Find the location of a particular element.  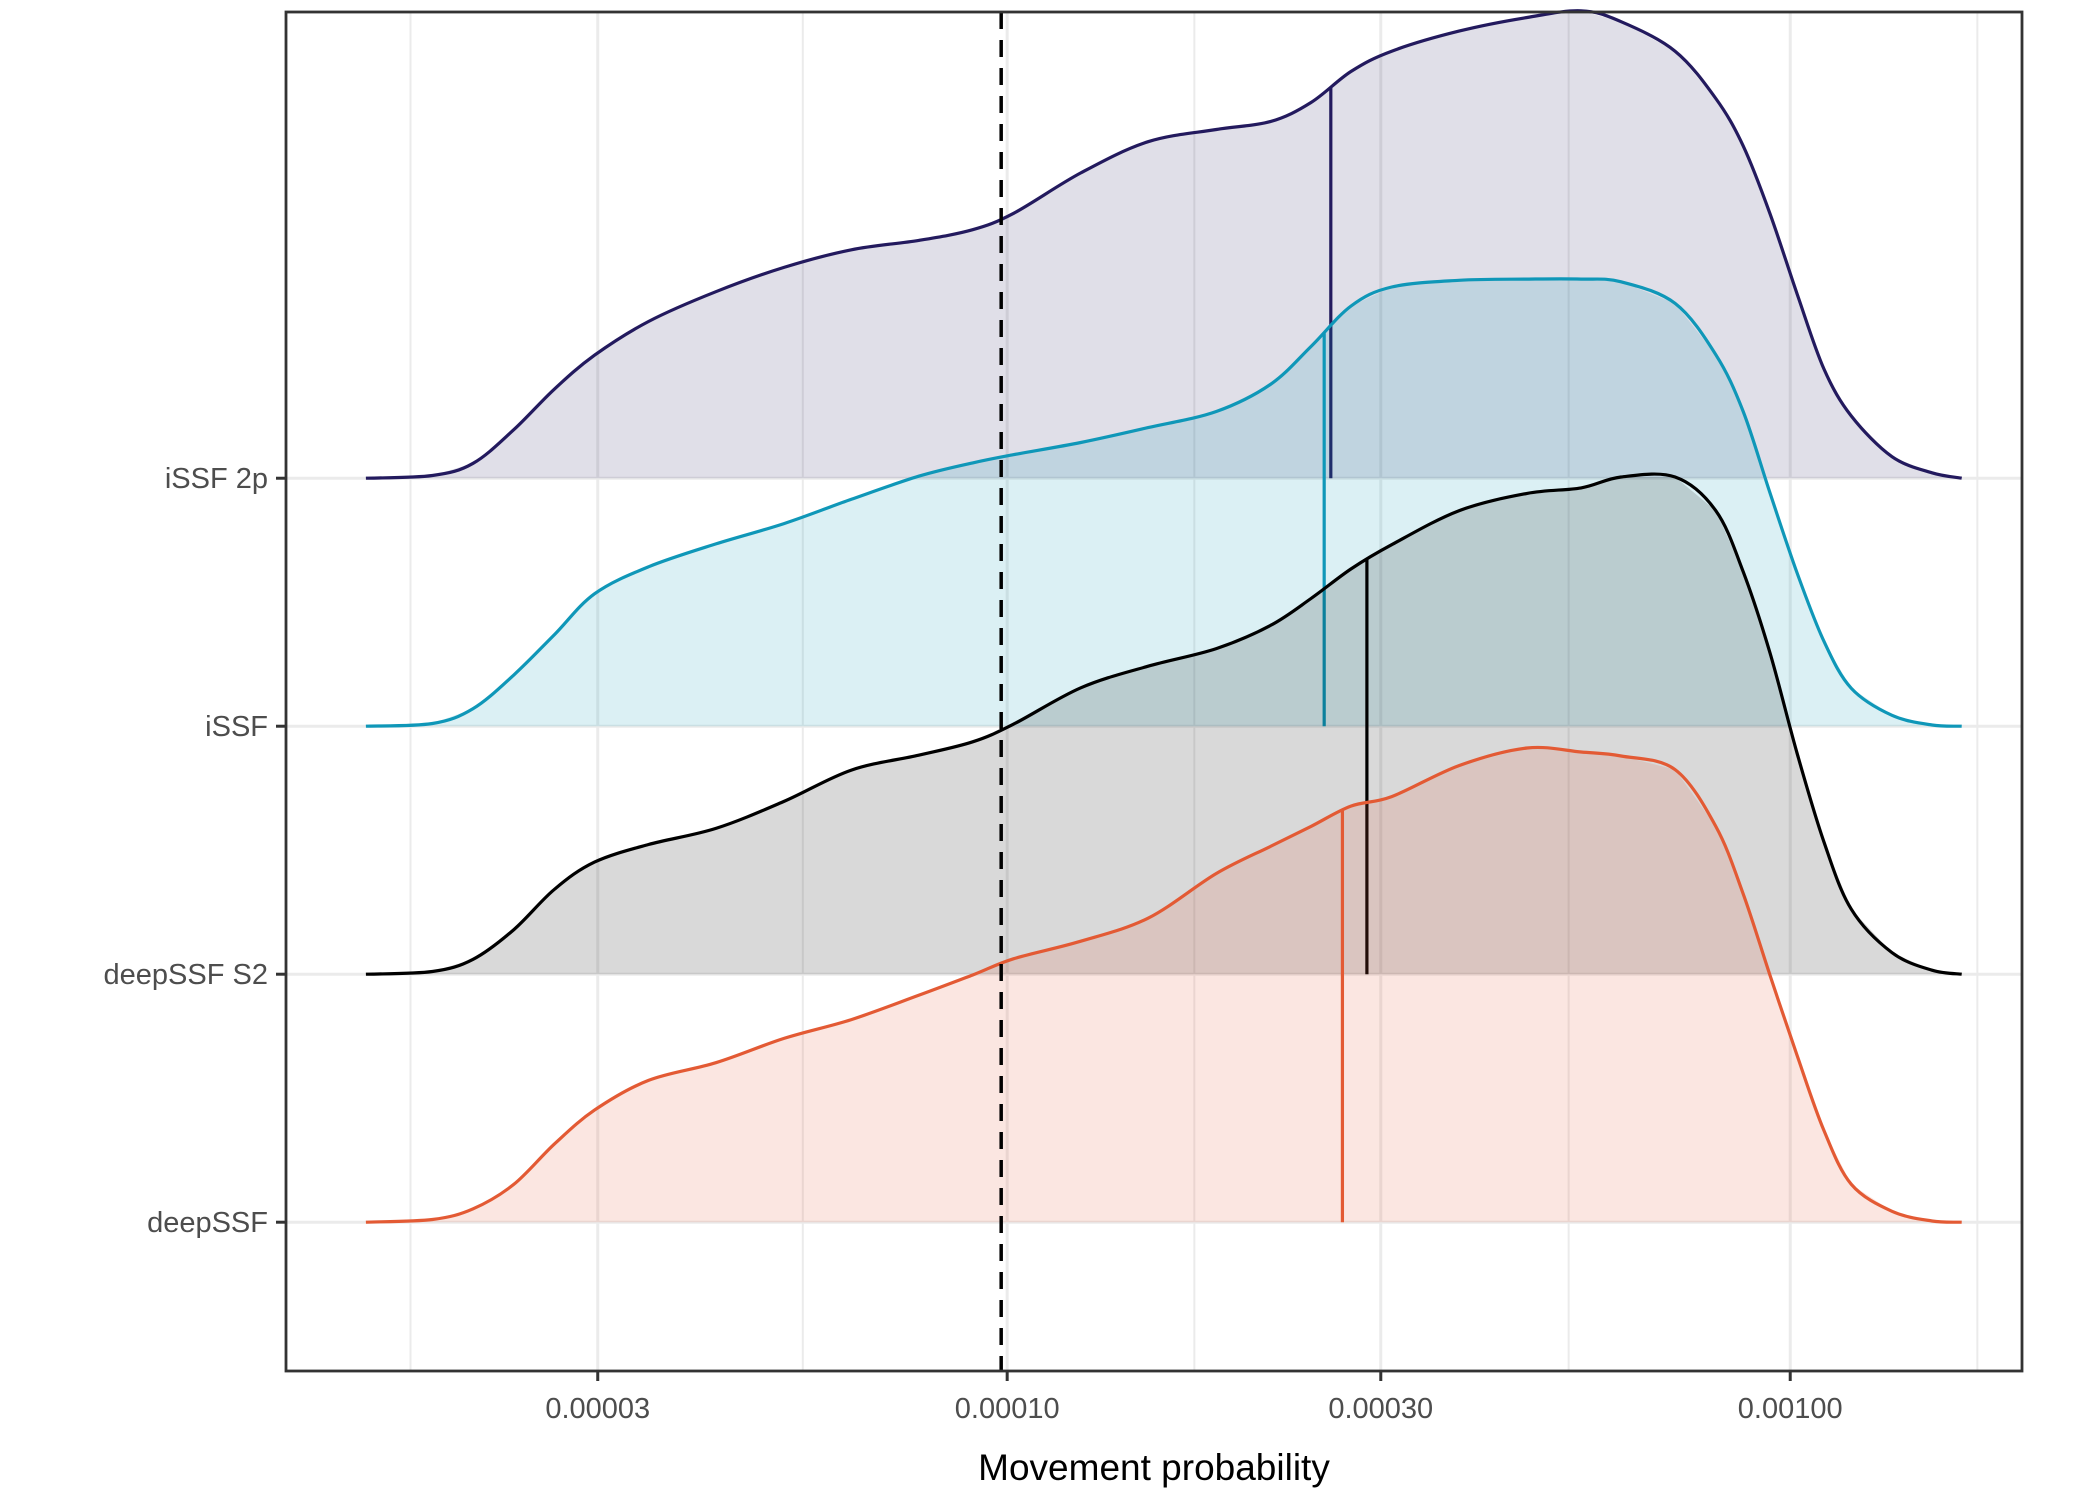

x-tick-label: 0.00100 is located at coordinates (1790, 1409).